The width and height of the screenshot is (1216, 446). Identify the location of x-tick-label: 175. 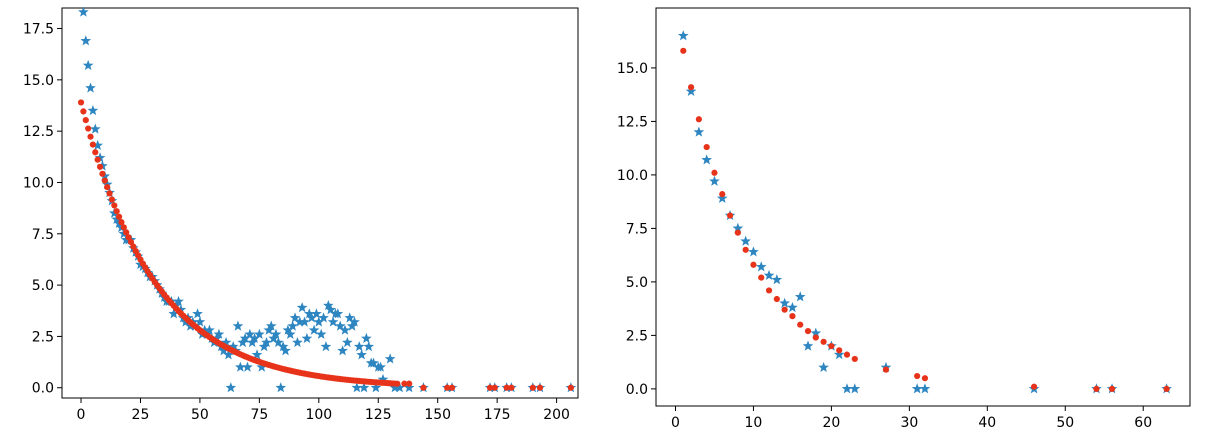
(497, 415).